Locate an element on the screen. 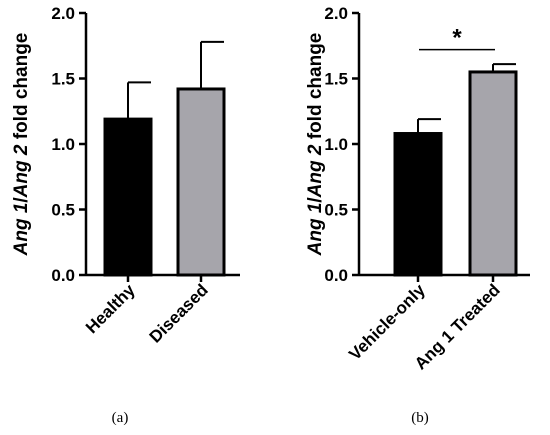  x-category-label: Diseased is located at coordinates (179, 313).